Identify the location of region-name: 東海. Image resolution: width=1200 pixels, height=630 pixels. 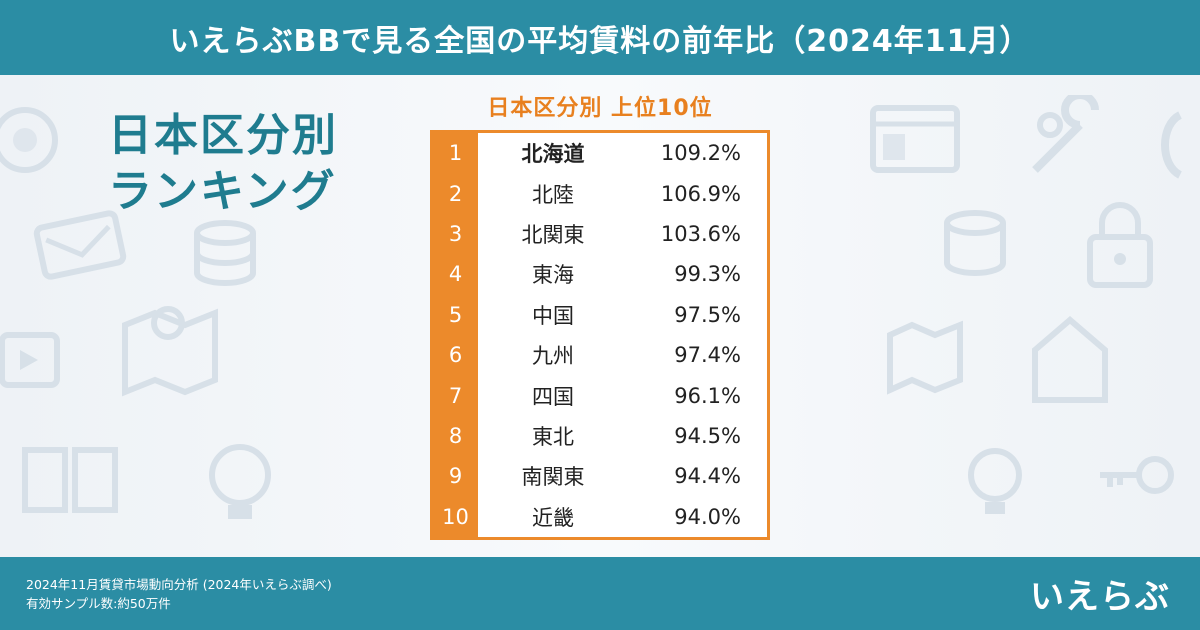
(553, 275).